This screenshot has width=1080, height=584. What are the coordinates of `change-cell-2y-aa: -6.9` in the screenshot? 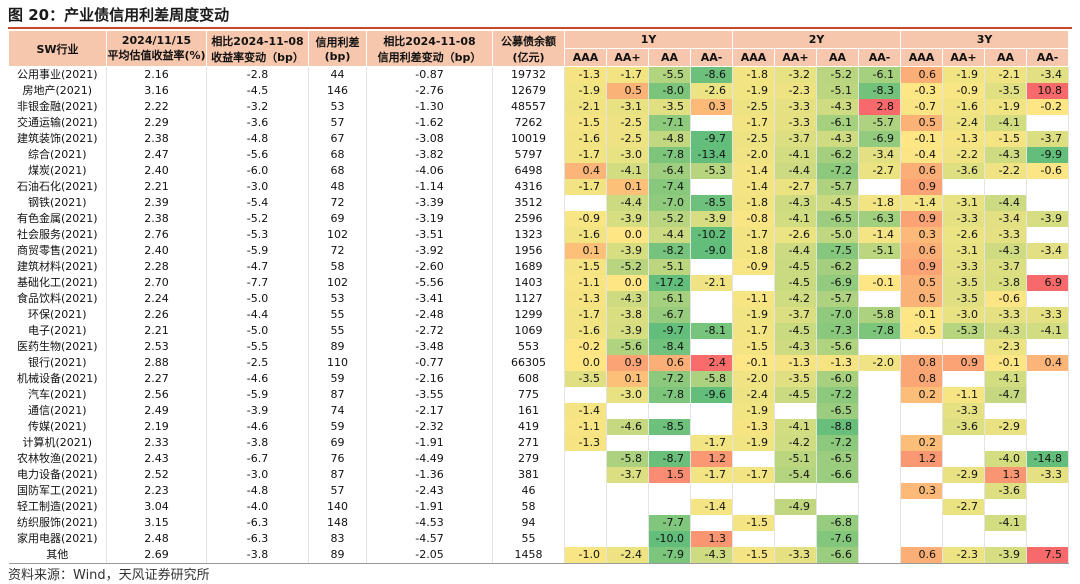 It's located at (837, 283).